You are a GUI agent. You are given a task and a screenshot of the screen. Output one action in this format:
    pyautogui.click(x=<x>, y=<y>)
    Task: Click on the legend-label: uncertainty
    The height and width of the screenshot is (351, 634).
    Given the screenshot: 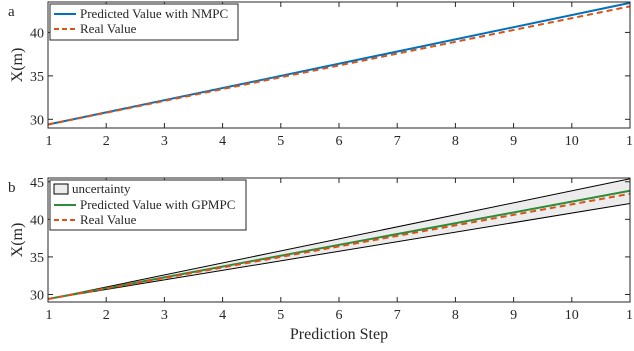 What is the action you would take?
    pyautogui.click(x=101, y=188)
    